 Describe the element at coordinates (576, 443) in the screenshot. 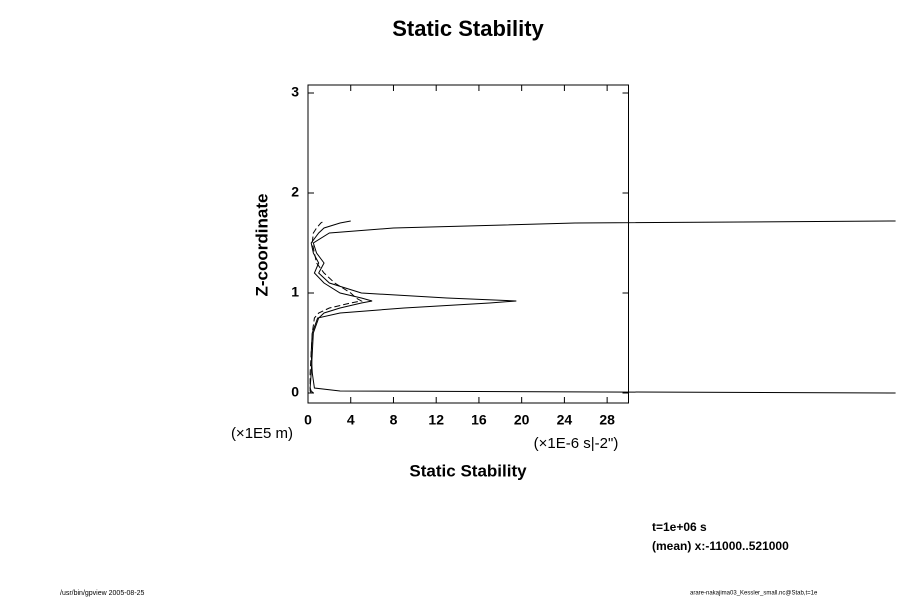

I see `x-axis-unit: (×1E-6 s|-2")` at that location.